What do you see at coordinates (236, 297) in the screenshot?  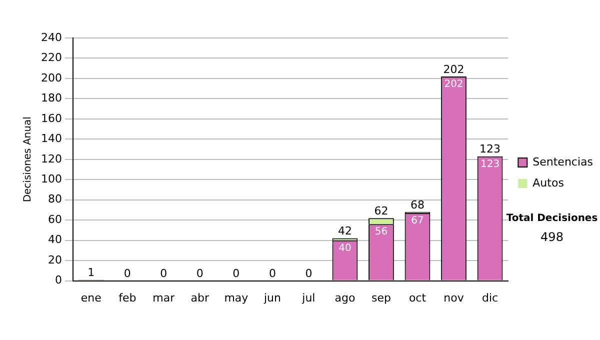 I see `x-tick-label: may` at bounding box center [236, 297].